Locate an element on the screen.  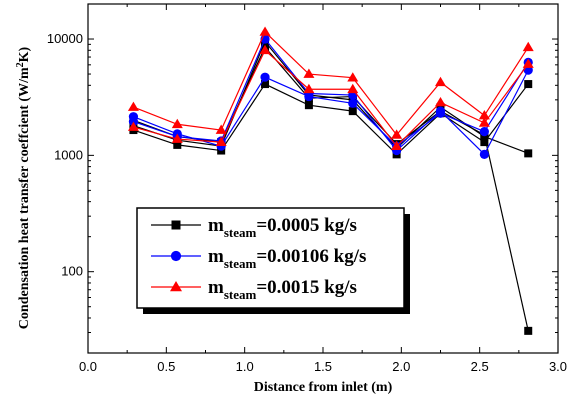
x-tick-label: 1.5 is located at coordinates (323, 366).